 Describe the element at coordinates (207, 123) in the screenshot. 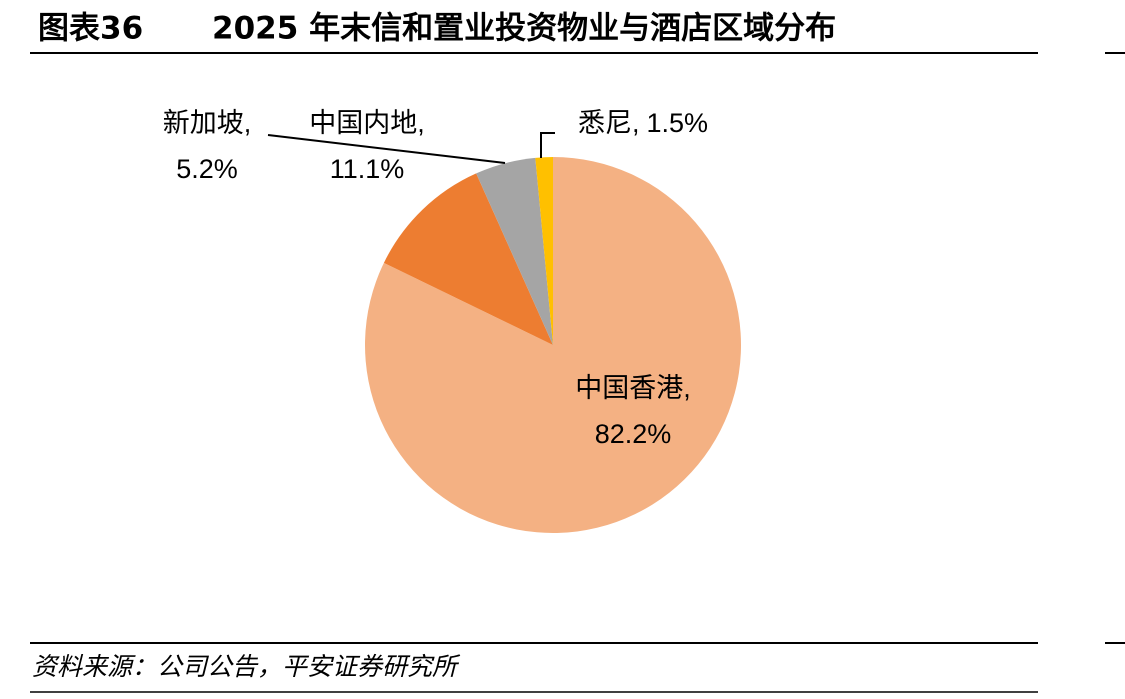

I see `category-label: 新加坡,` at that location.